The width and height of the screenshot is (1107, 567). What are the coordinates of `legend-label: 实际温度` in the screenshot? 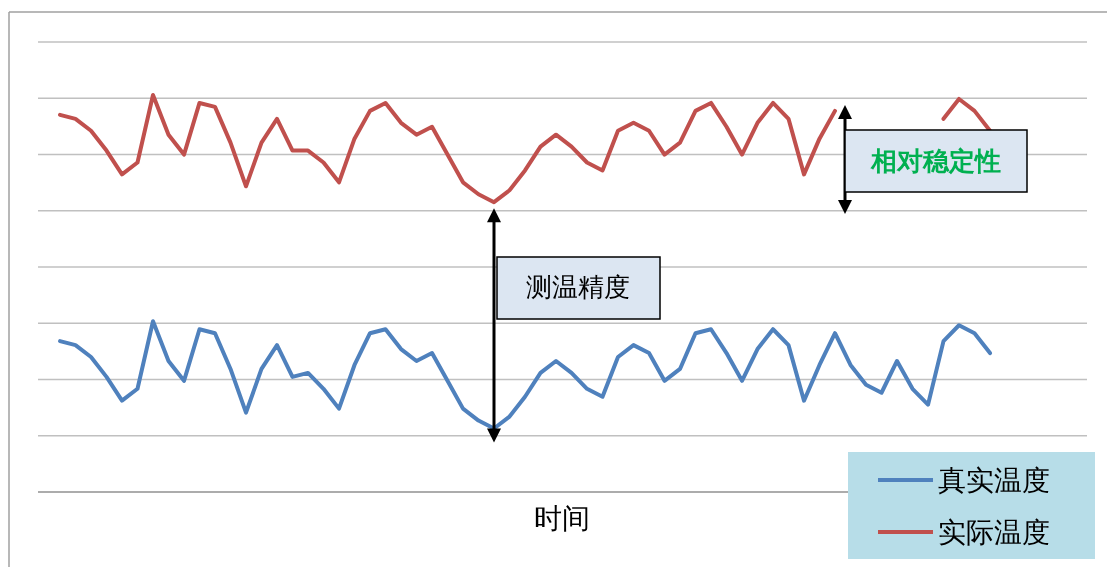 It's located at (994, 532).